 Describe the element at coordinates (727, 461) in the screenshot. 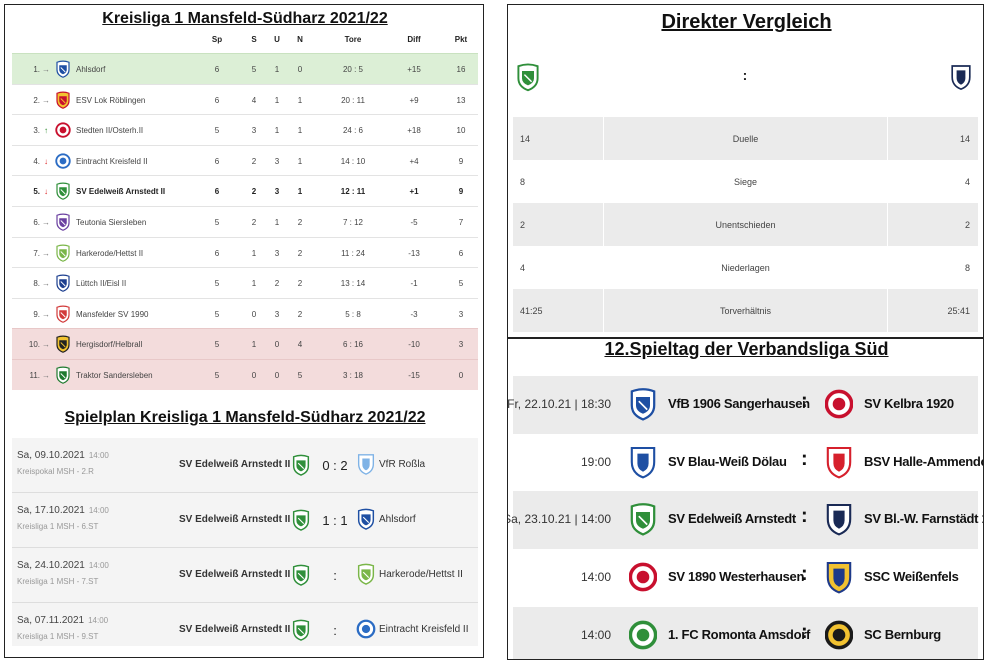

I see `home-team-name: SV Blau-Weiß Dölau` at that location.